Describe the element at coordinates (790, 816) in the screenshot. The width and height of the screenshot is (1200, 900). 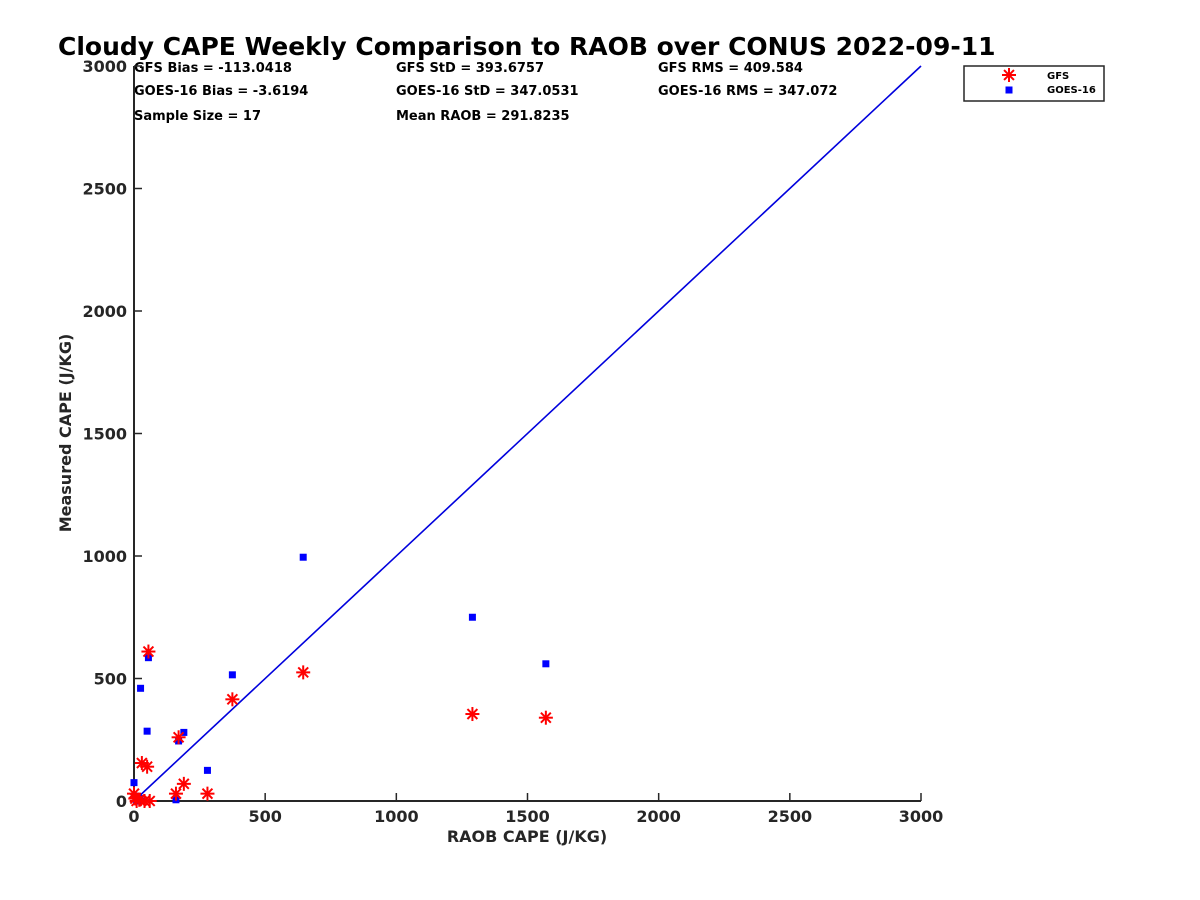
I see `x-tick-label: 2500` at that location.